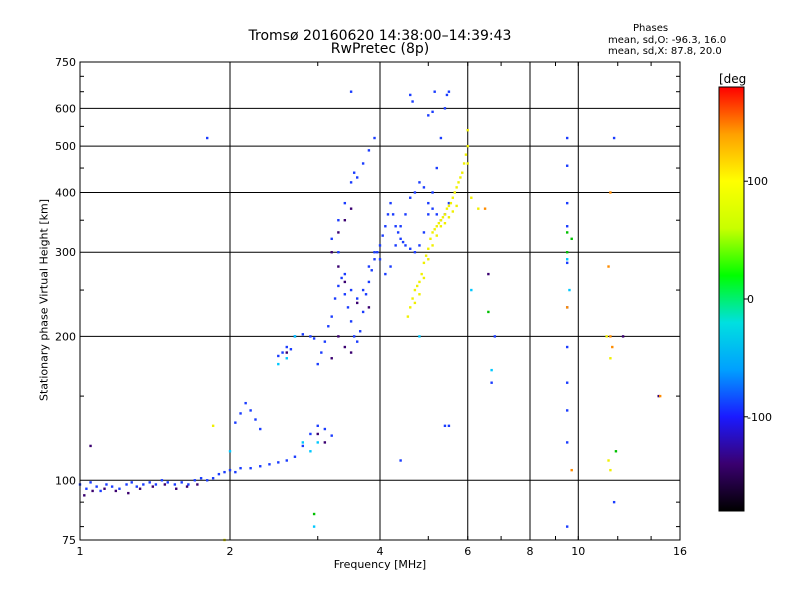 The height and width of the screenshot is (600, 800). What do you see at coordinates (65, 108) in the screenshot?
I see `y-tick-label: 600` at bounding box center [65, 108].